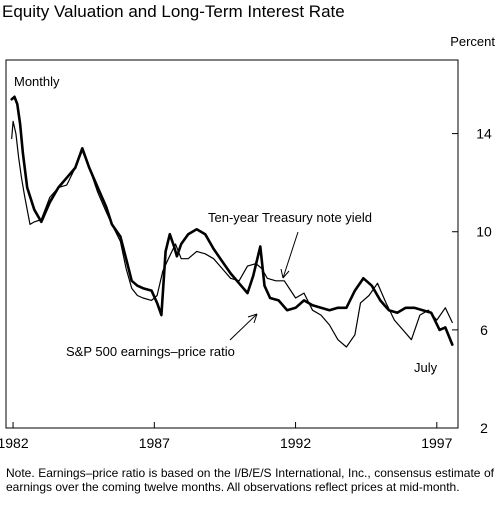 The image size is (499, 525). I want to click on treasury-yield-pointer-head, so click(285, 273).